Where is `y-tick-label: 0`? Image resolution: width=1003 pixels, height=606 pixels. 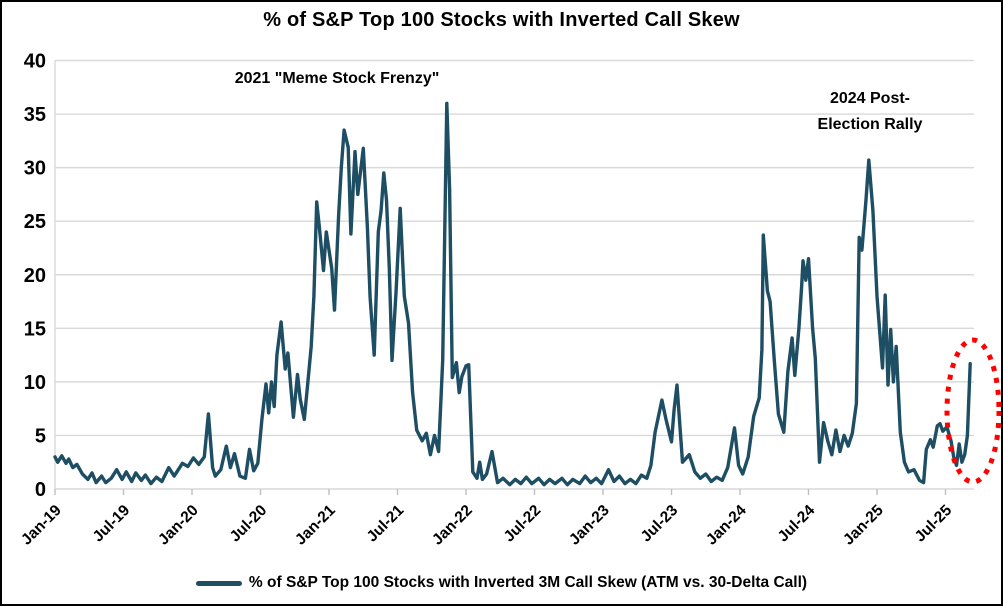 y-tick-label: 0 is located at coordinates (40, 490).